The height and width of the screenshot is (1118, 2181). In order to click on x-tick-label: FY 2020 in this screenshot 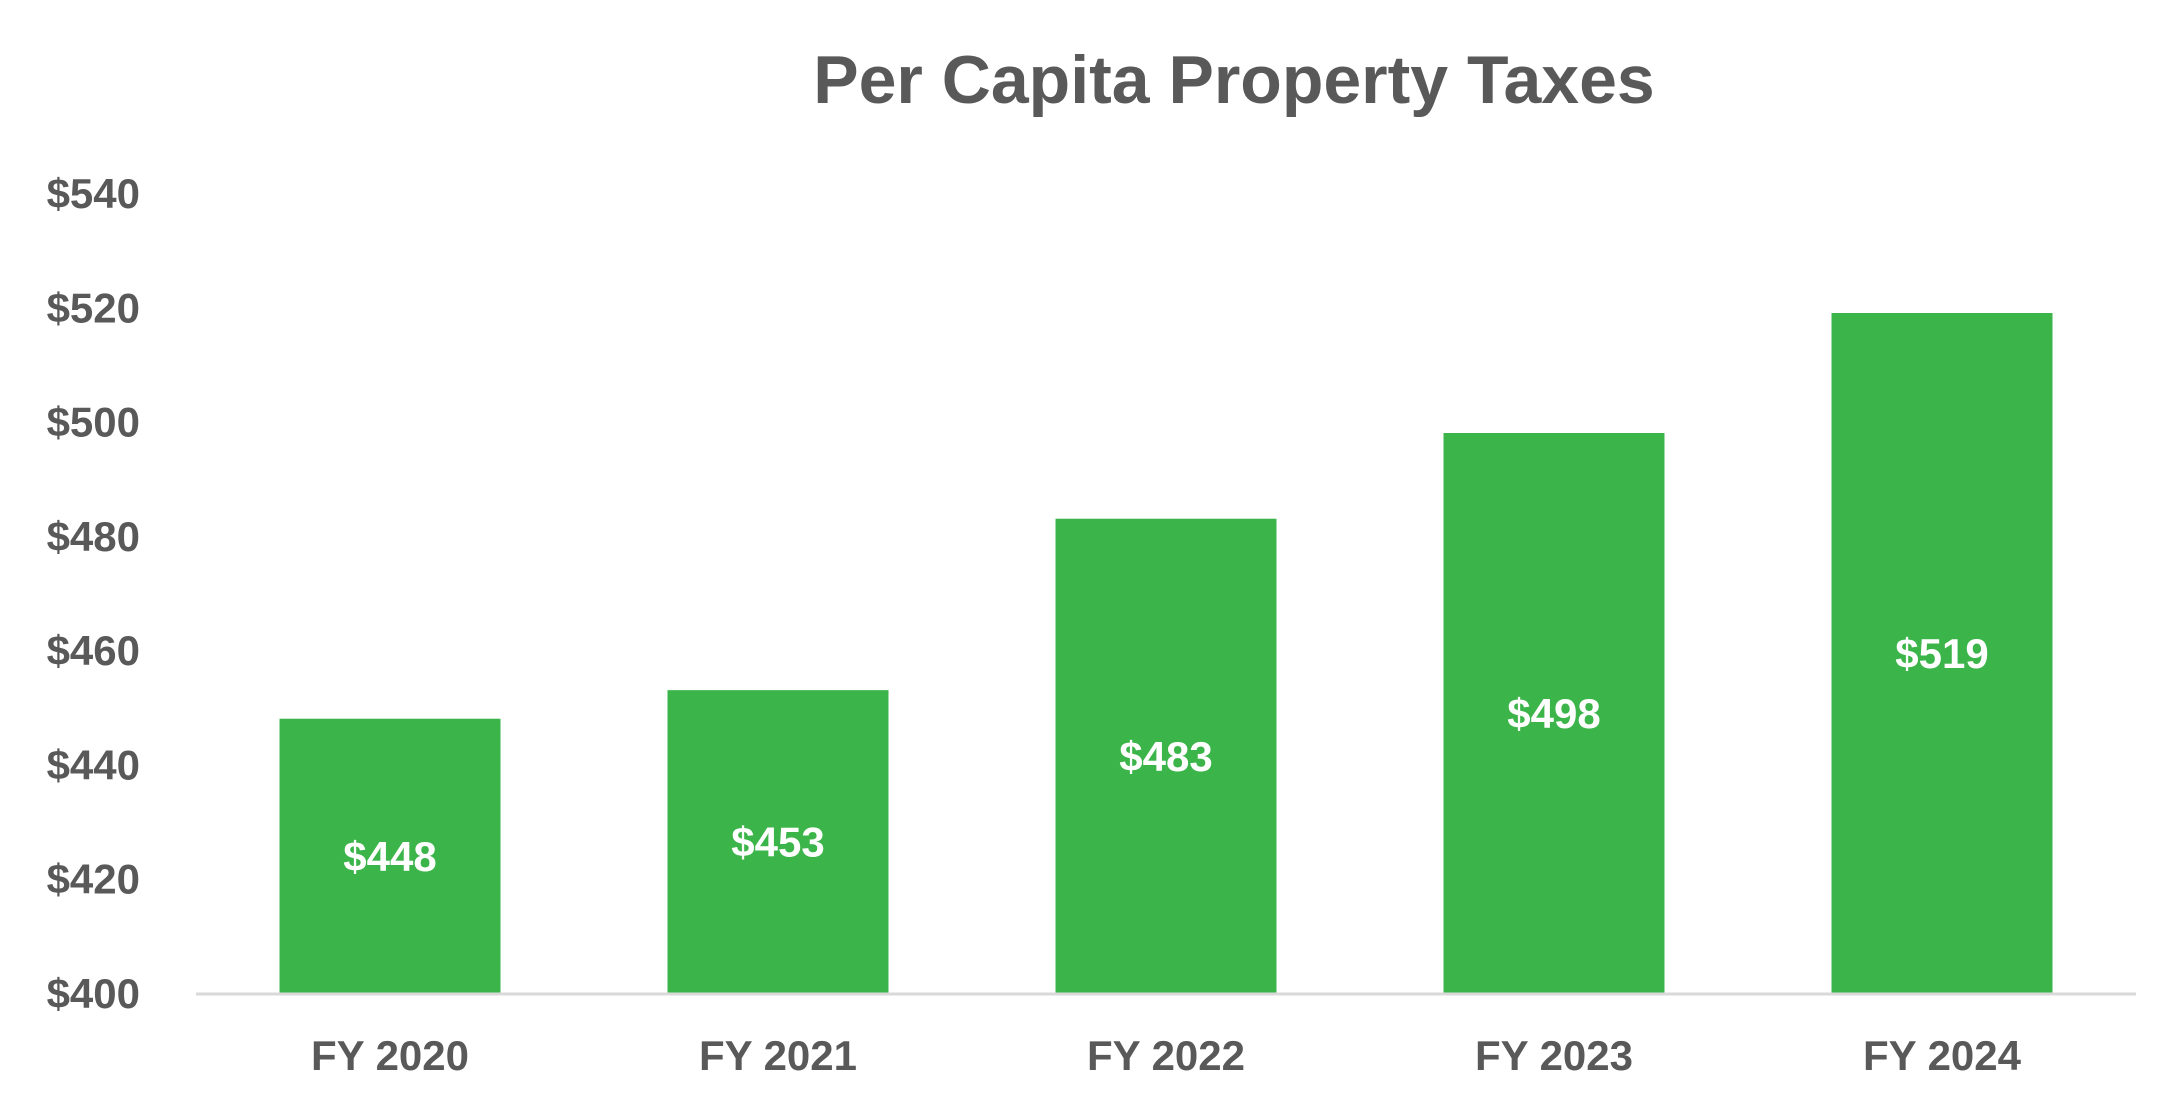, I will do `click(390, 1055)`.